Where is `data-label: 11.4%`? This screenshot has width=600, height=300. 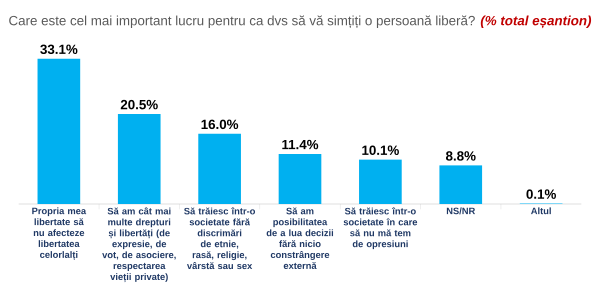
data-label: 11.4% is located at coordinates (300, 145).